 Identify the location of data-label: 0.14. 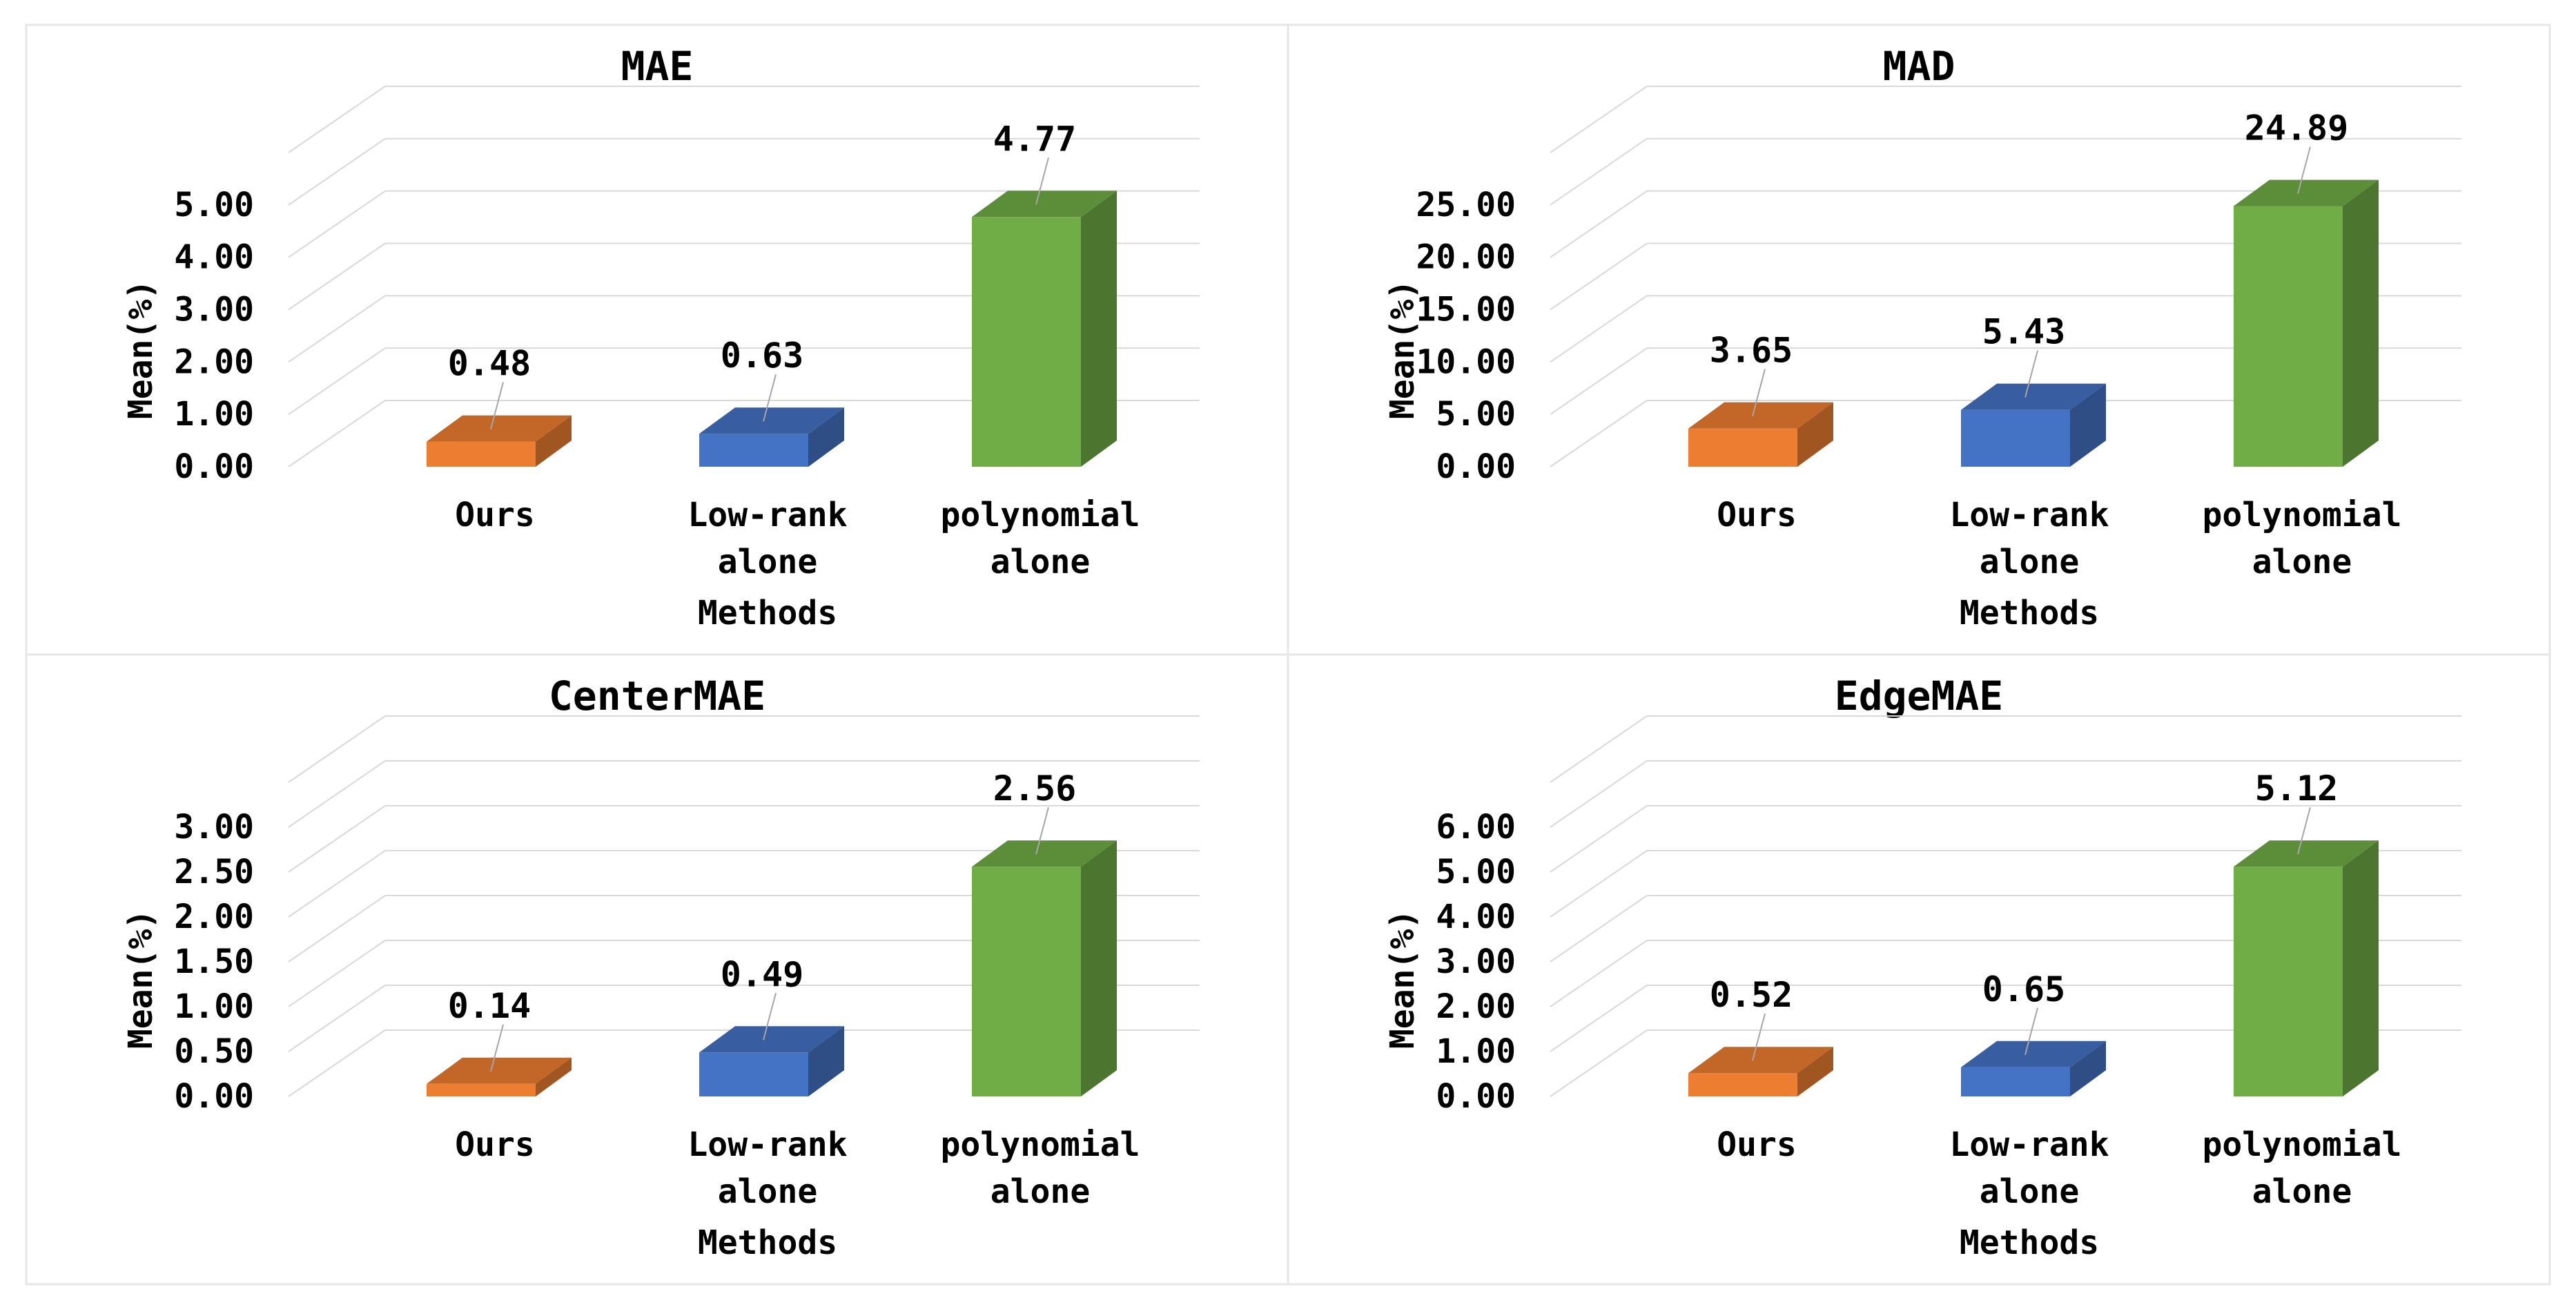
(489, 1006).